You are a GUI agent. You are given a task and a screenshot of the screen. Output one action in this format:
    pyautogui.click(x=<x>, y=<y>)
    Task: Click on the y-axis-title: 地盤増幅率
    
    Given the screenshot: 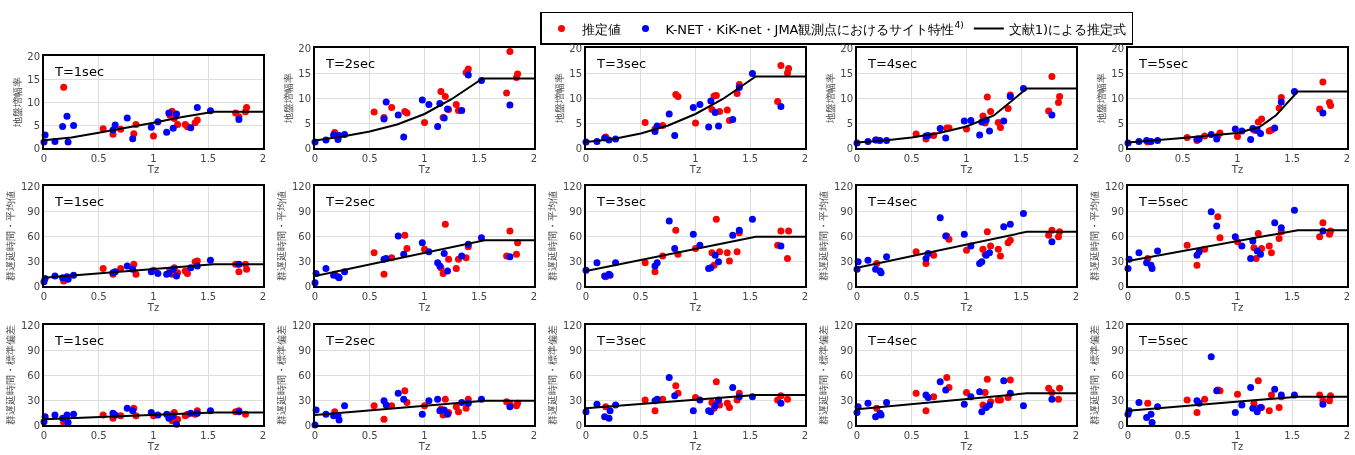 What is the action you would take?
    pyautogui.click(x=288, y=98)
    